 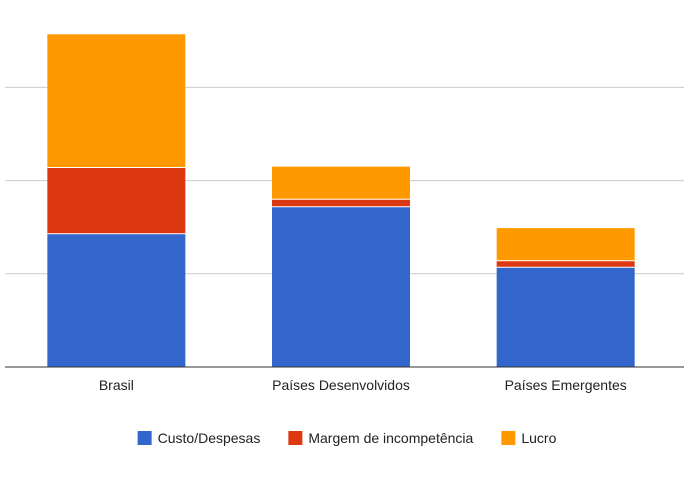 What do you see at coordinates (566, 385) in the screenshot?
I see `x-tick-label: Países Emergentes` at bounding box center [566, 385].